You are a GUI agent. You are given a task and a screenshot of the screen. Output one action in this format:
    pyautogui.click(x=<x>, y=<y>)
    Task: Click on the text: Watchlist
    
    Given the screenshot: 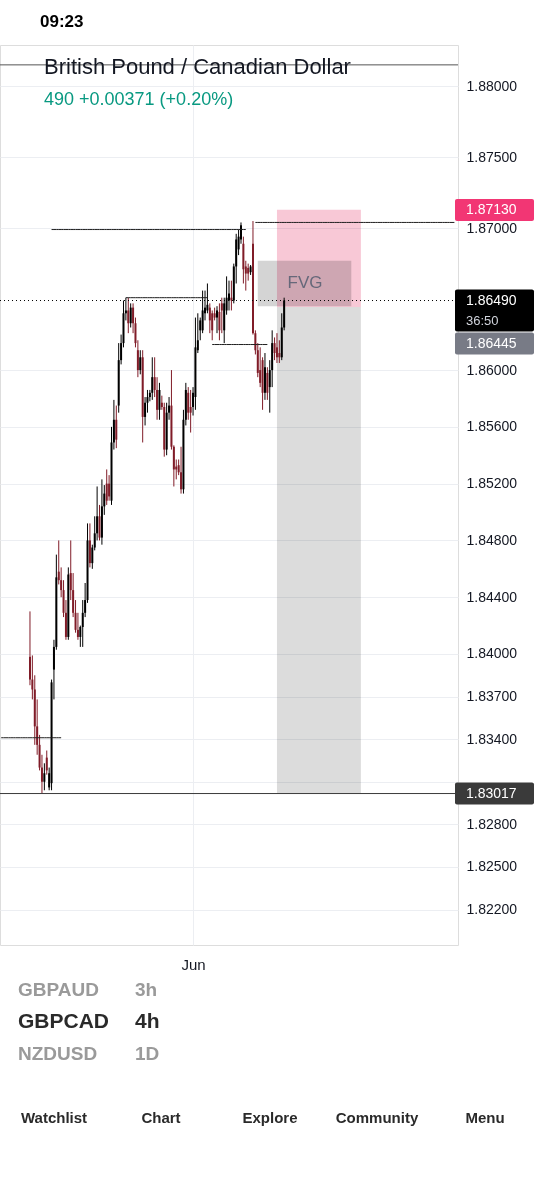 What is the action you would take?
    pyautogui.click(x=54, y=1117)
    